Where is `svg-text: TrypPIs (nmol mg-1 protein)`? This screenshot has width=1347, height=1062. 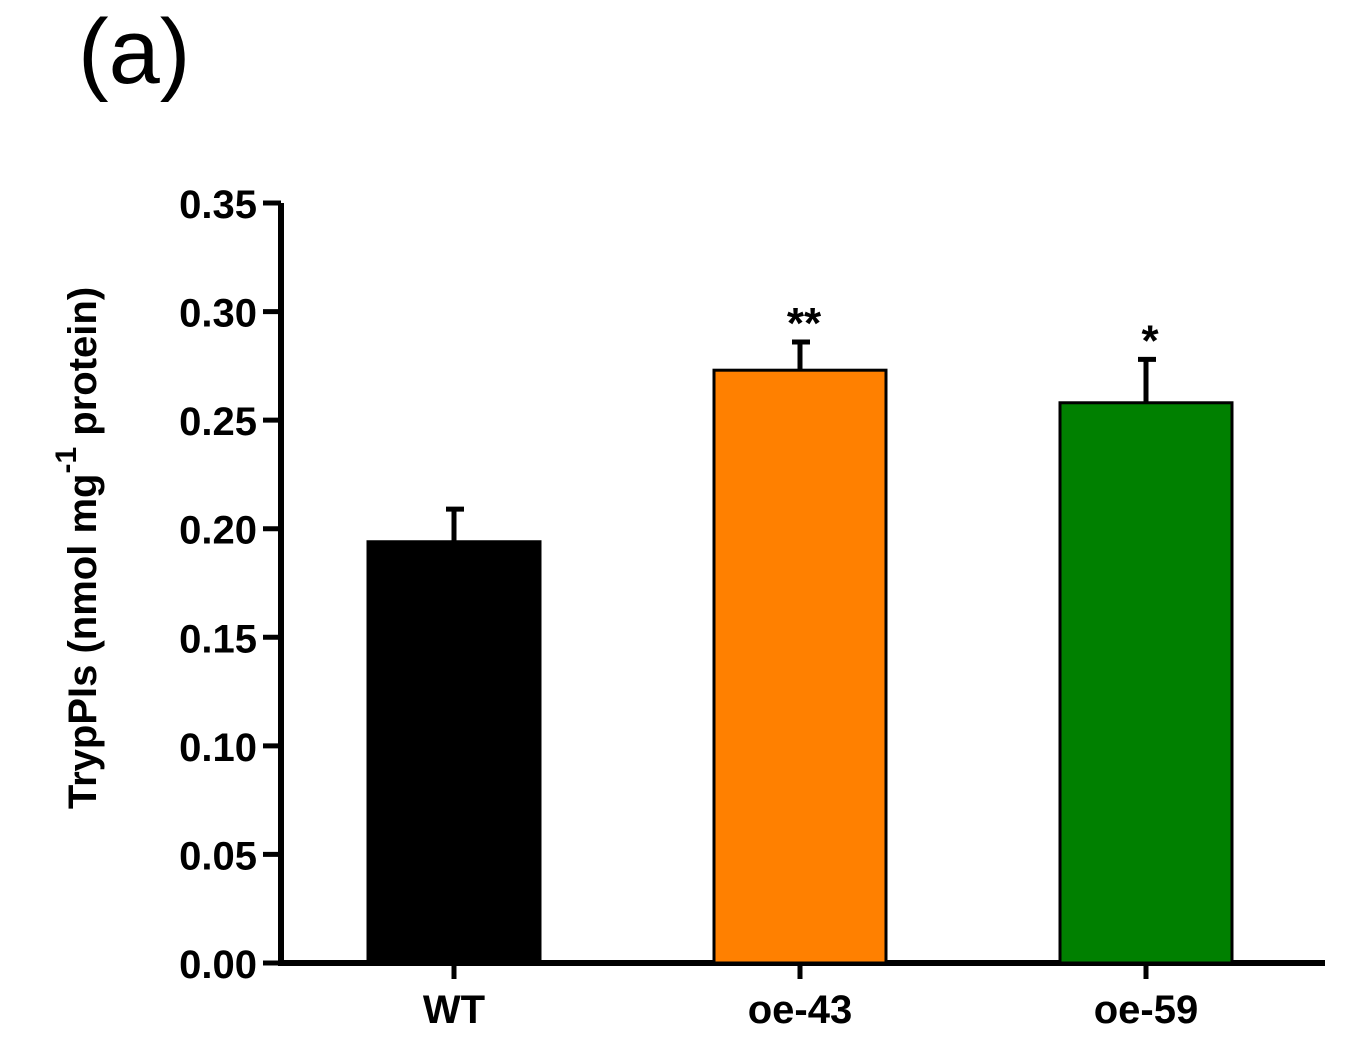
svg-text: TrypPIs (nmol mg-1 protein) is located at coordinates (77, 548).